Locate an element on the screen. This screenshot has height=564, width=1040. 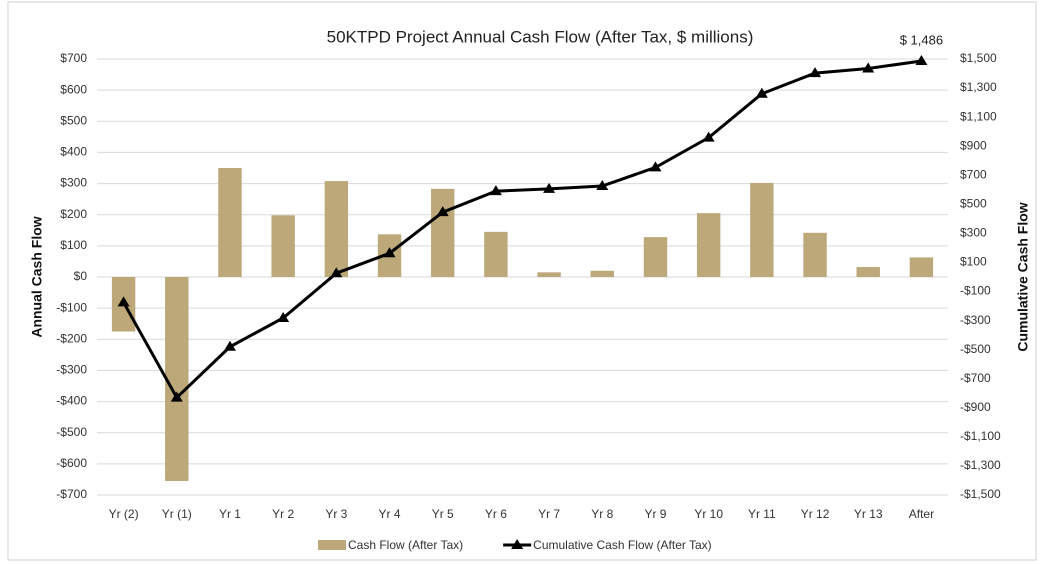
y-tick-label: $0 is located at coordinates (81, 276).